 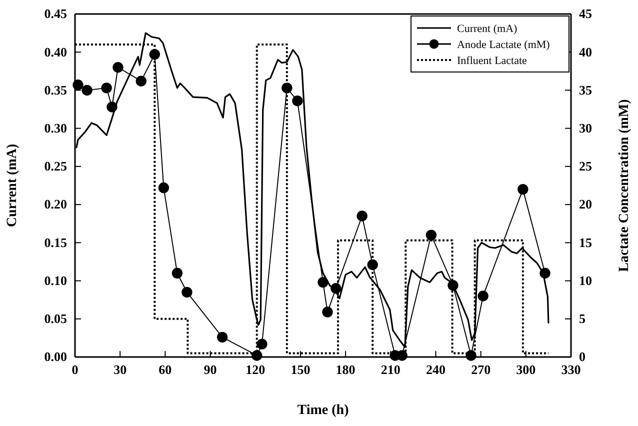 What do you see at coordinates (436, 370) in the screenshot?
I see `x-tick-label: 240` at bounding box center [436, 370].